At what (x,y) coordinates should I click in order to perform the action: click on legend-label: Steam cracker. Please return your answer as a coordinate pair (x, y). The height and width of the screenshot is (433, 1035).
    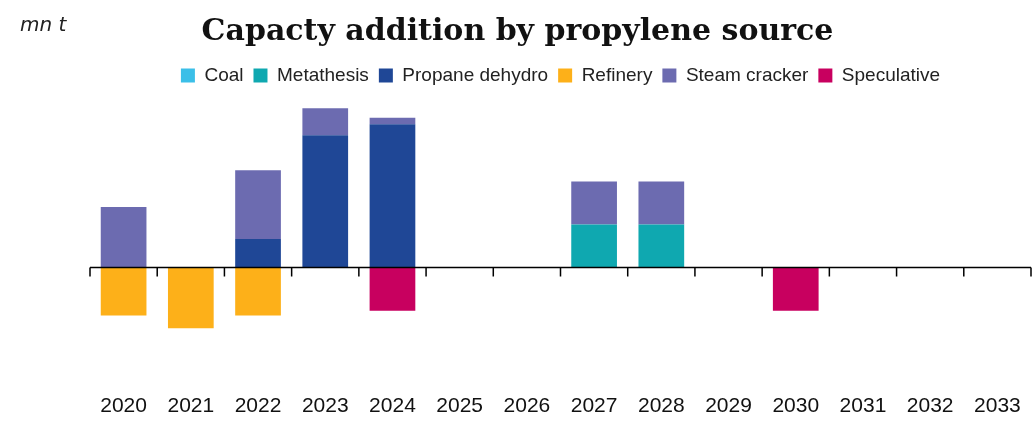
    Looking at the image, I should click on (747, 74).